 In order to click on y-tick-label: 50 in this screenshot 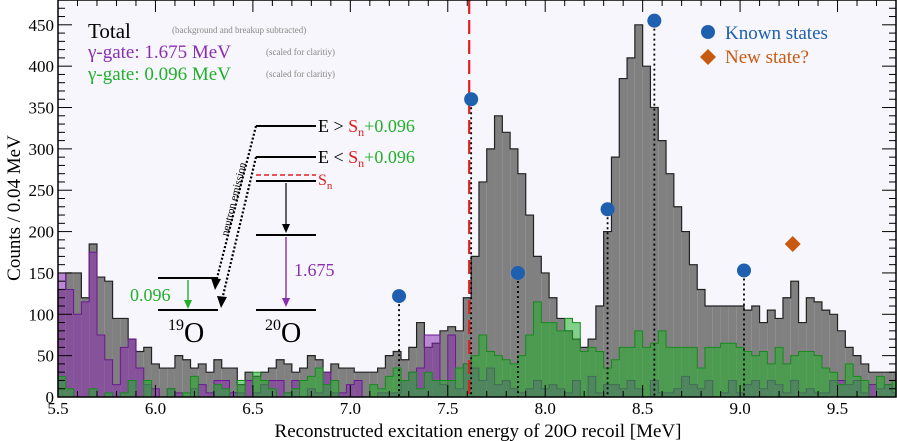, I will do `click(45, 356)`.